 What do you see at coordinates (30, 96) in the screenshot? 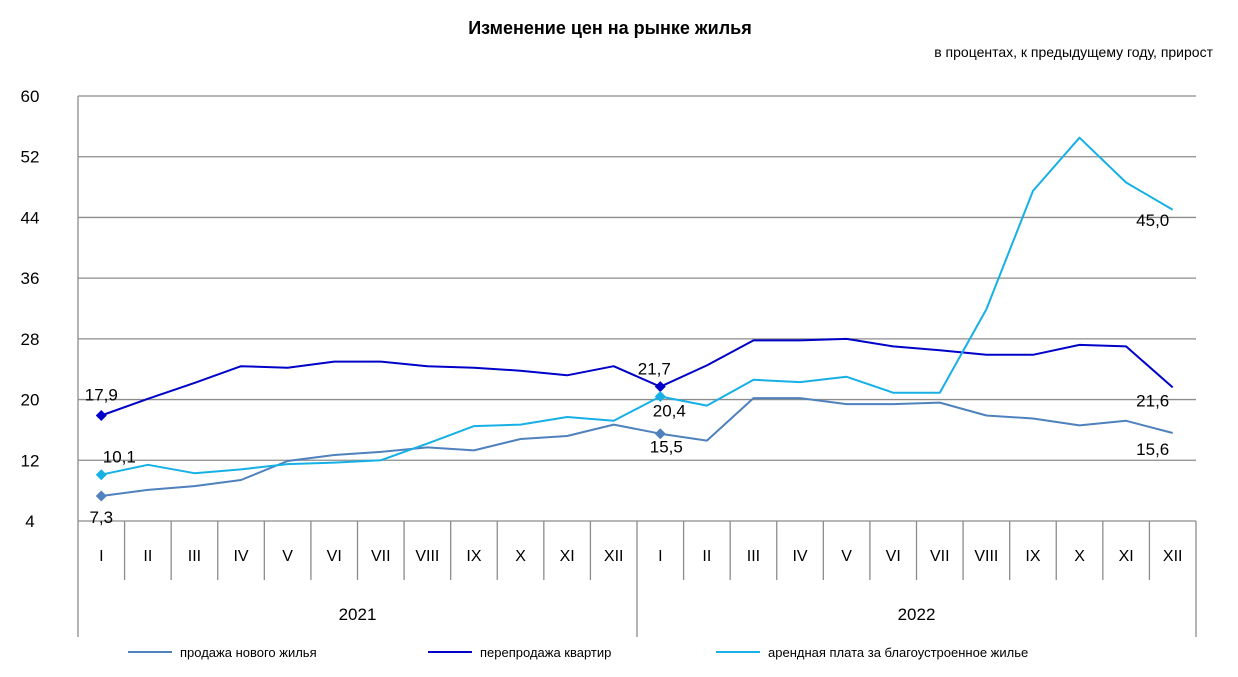
I see `y-tick-label: 60` at bounding box center [30, 96].